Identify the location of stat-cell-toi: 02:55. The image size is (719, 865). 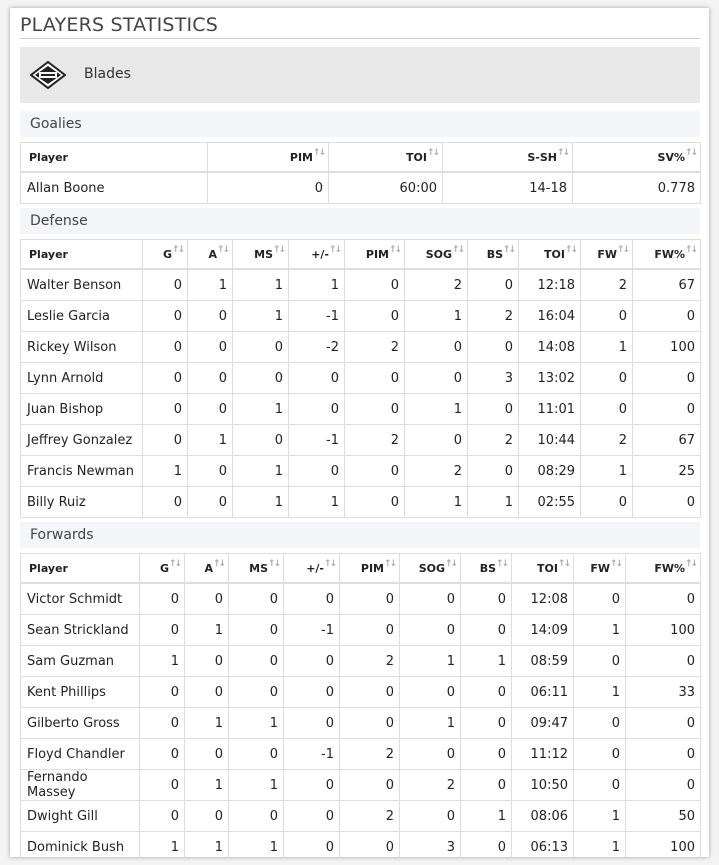
(549, 502).